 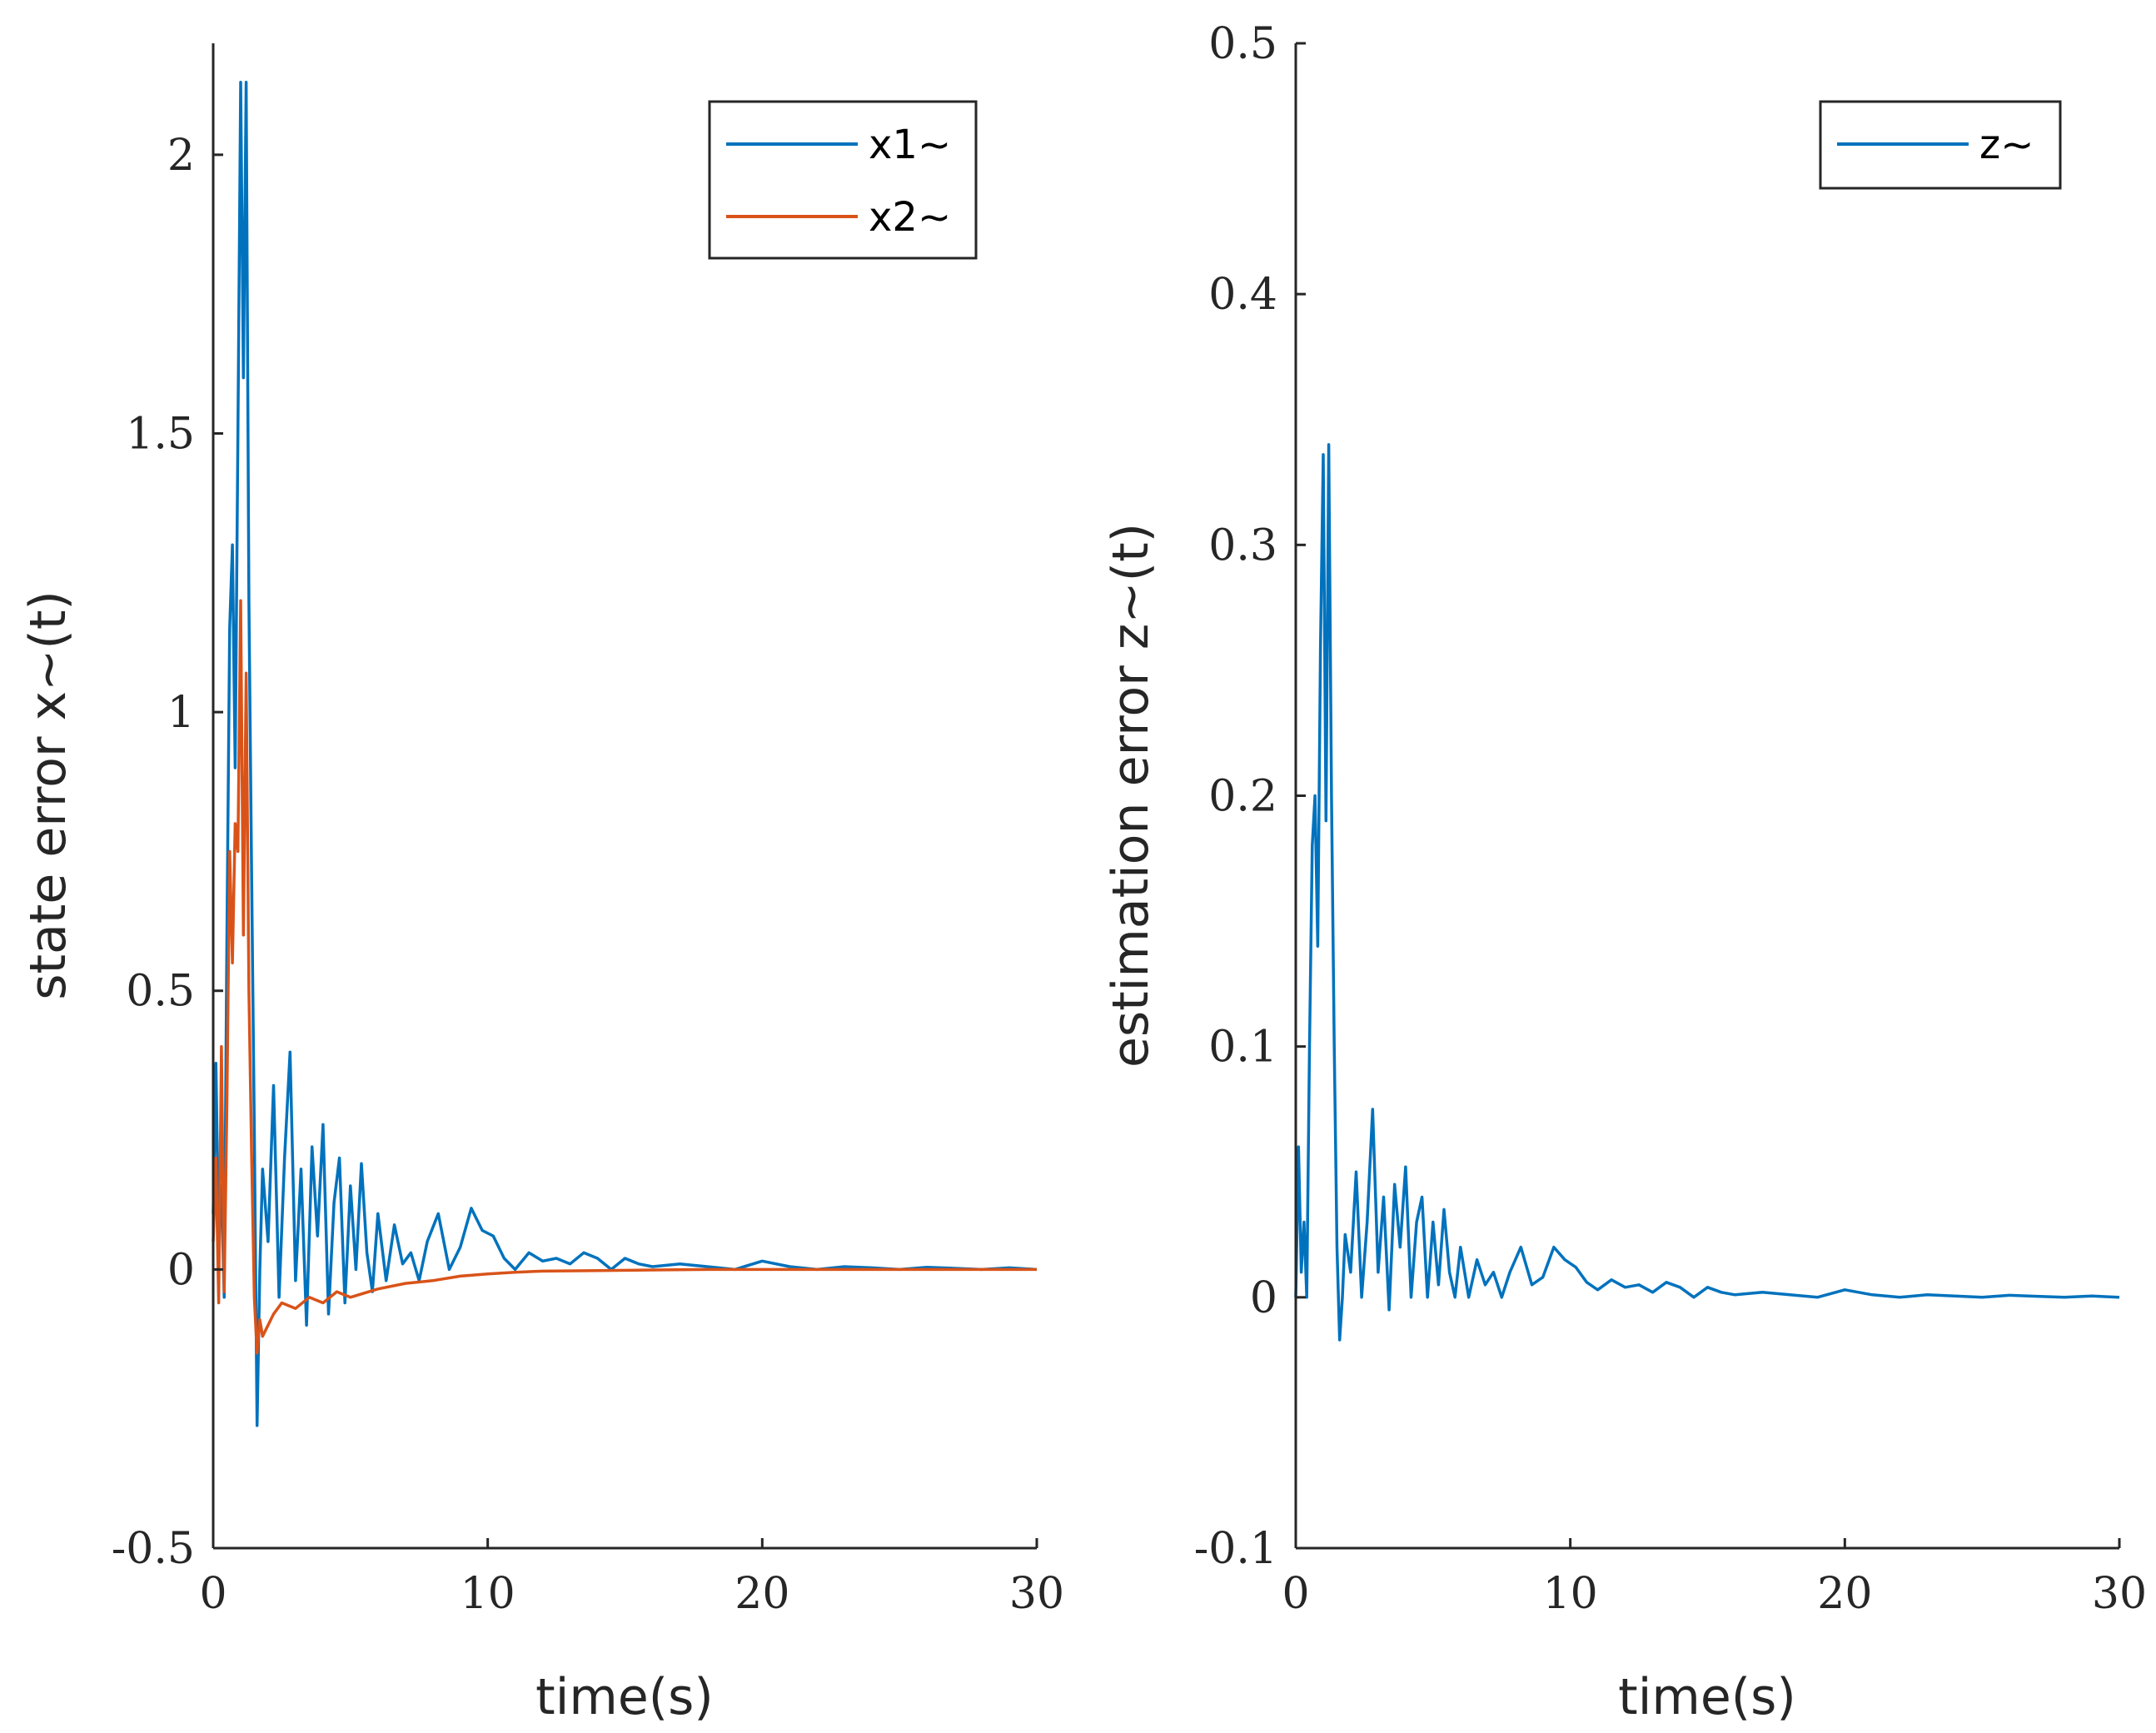 What do you see at coordinates (153, 1549) in the screenshot?
I see `left-y-tick-label: -0.5` at bounding box center [153, 1549].